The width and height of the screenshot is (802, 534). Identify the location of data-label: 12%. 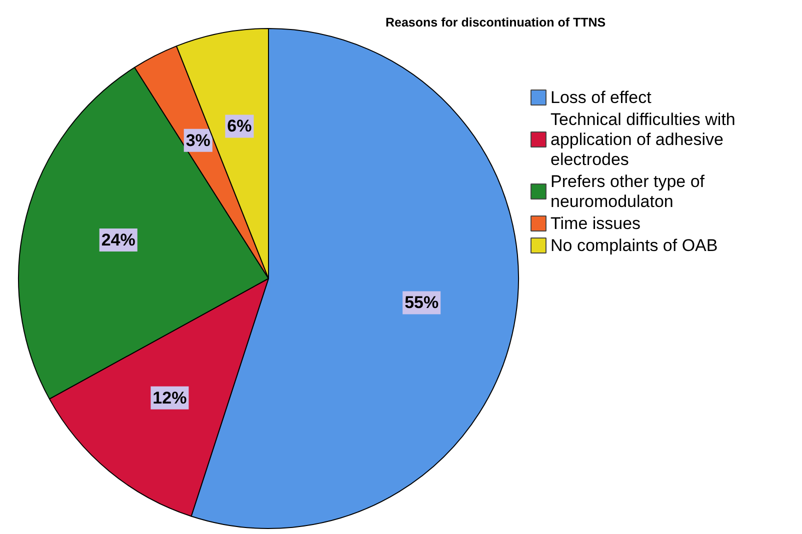
(169, 398).